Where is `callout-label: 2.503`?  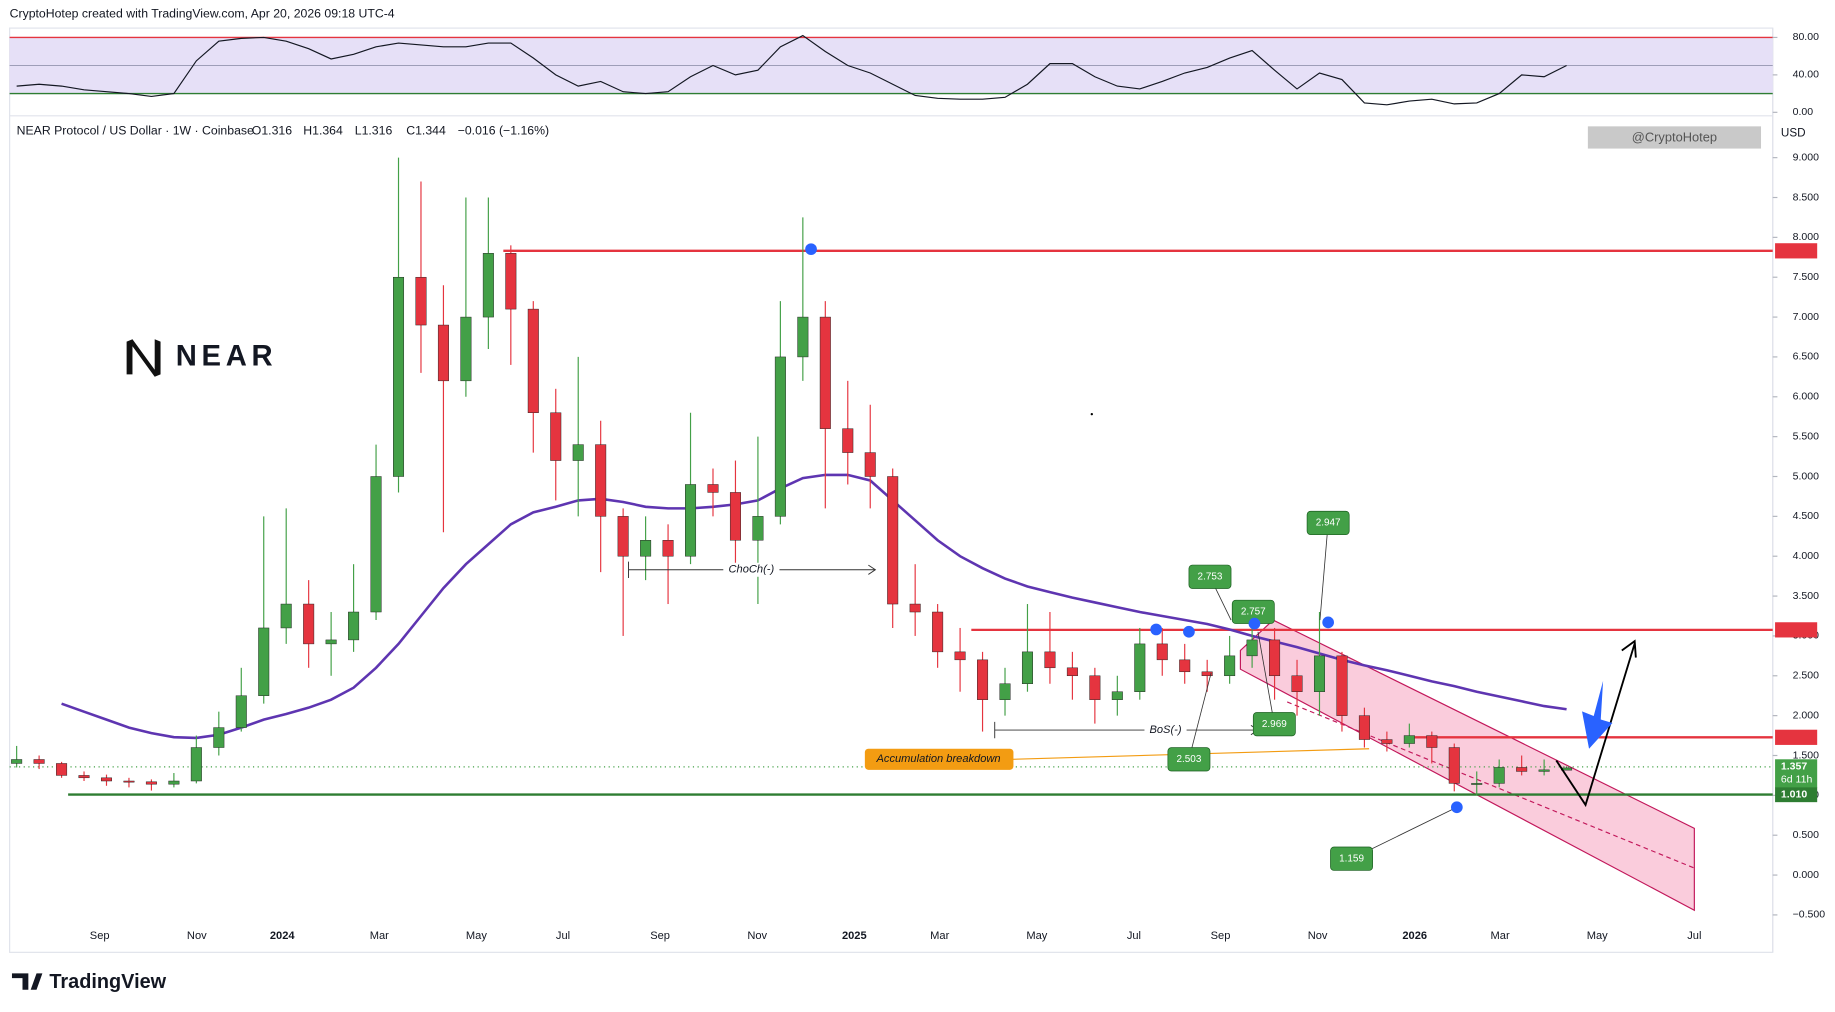
callout-label: 2.503 is located at coordinates (1188, 759).